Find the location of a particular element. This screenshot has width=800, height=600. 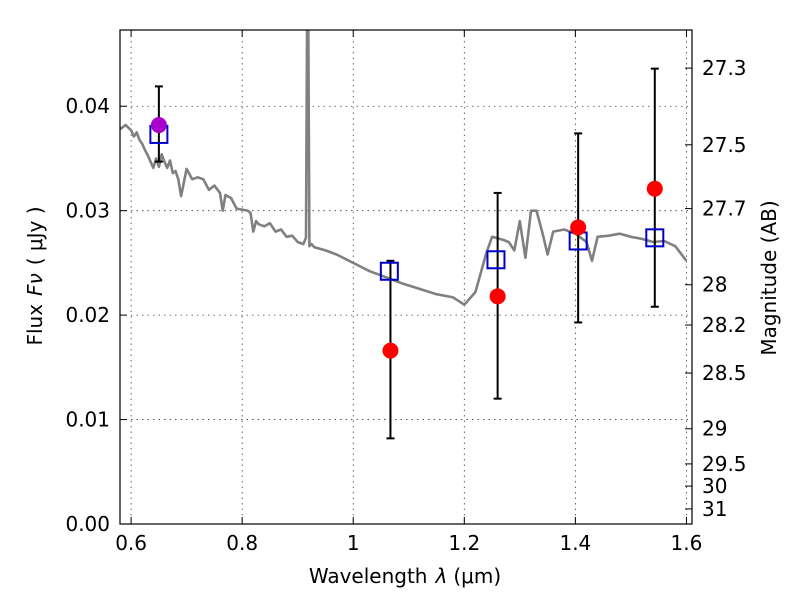

mag-tick-label: 30 is located at coordinates (714, 486).